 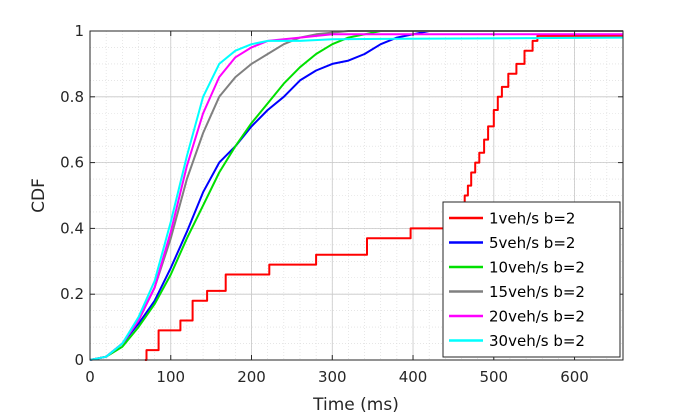 What do you see at coordinates (72, 97) in the screenshot?
I see `y-tick-label: 0.8` at bounding box center [72, 97].